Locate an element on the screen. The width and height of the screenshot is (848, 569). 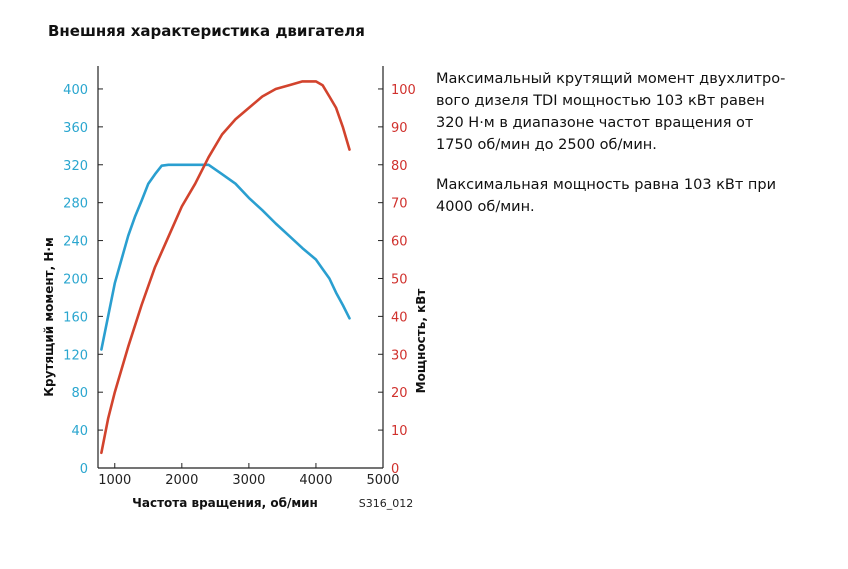
y-right-axis-title: Мощность, кВт is located at coordinates (421, 341).